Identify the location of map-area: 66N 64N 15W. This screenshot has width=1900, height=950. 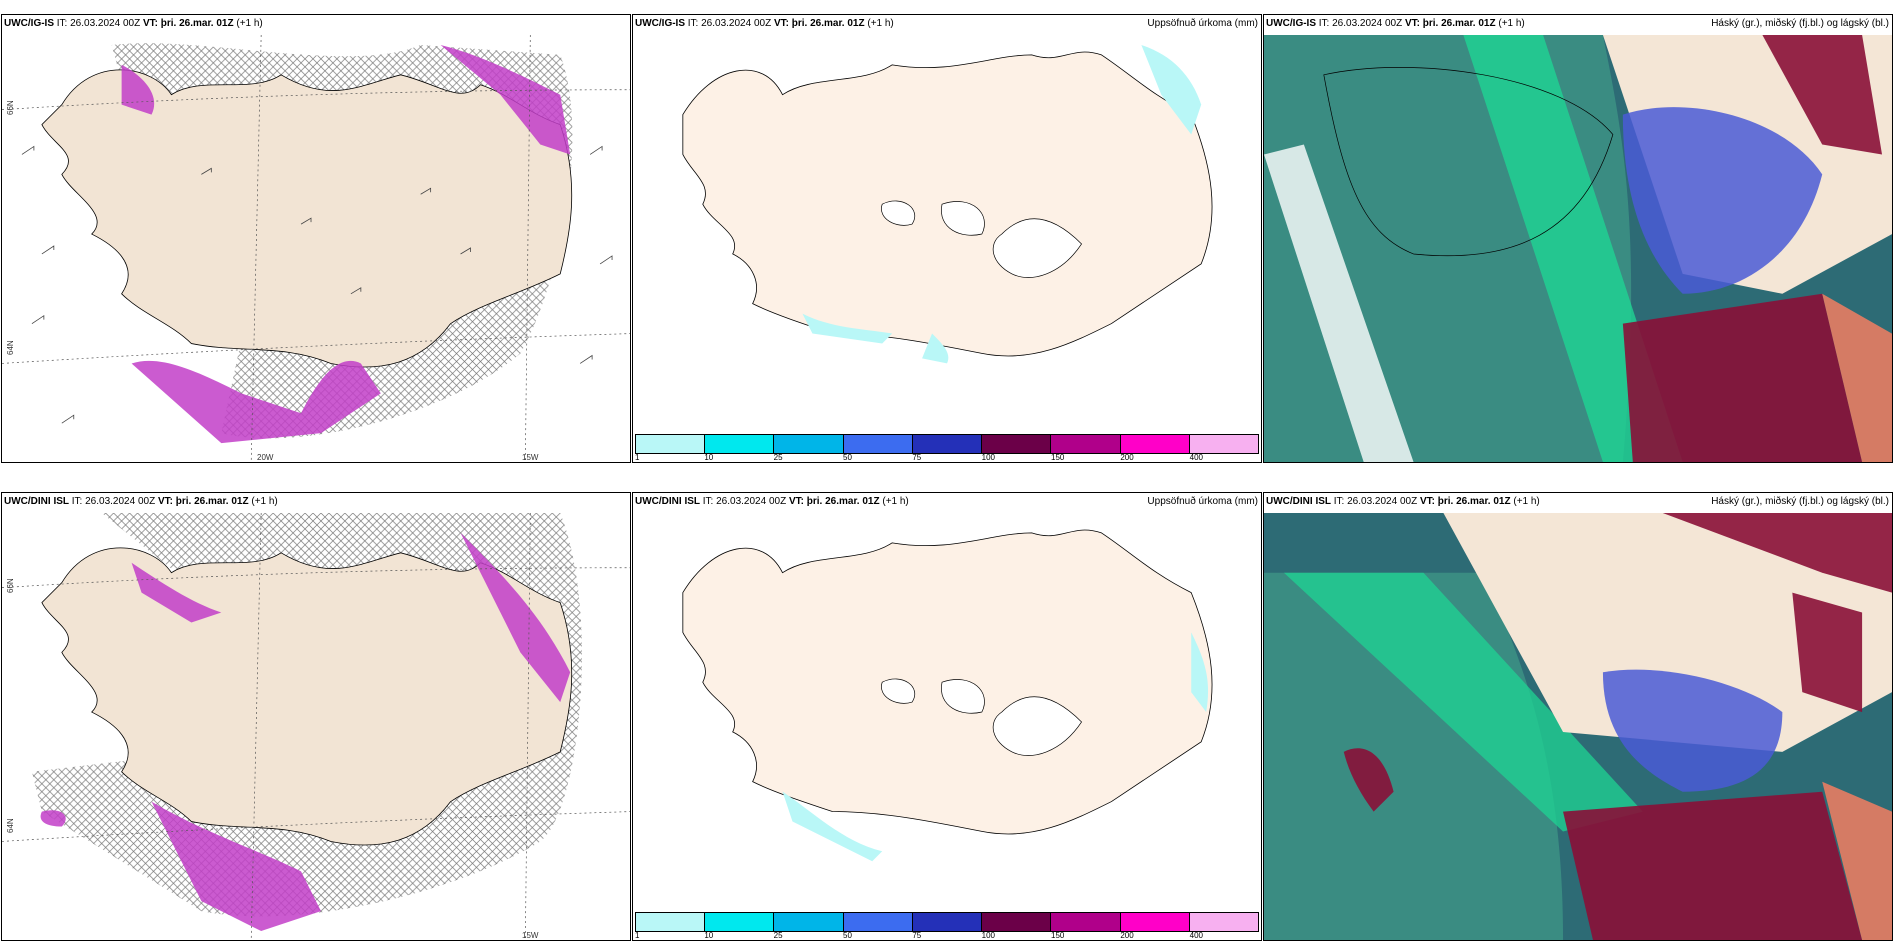
(316, 726).